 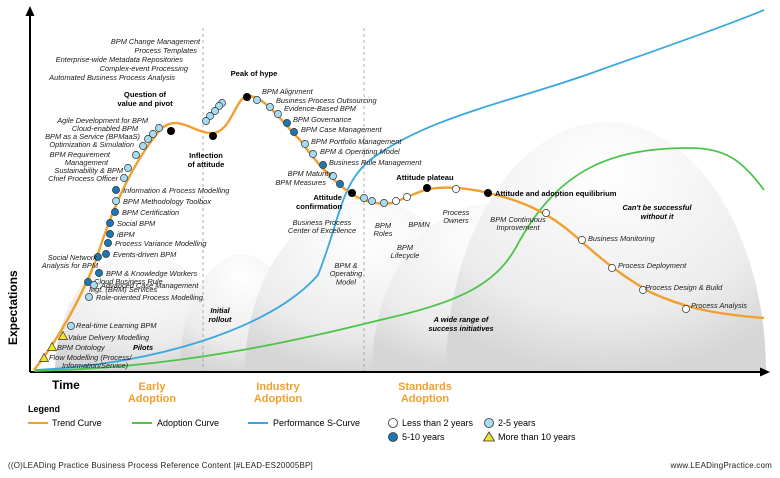 What do you see at coordinates (221, 315) in the screenshot?
I see `area-initial-rollout: Initial rollout` at bounding box center [221, 315].